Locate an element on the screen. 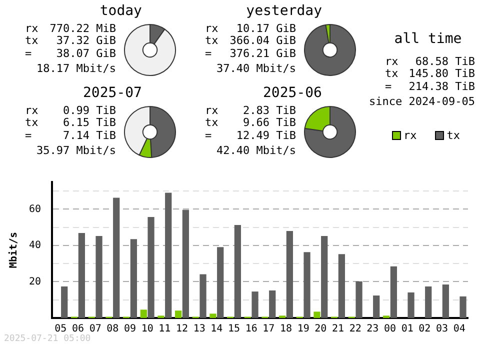 This screenshot has height=348, width=500. text: 214.38 TiB is located at coordinates (441, 86).